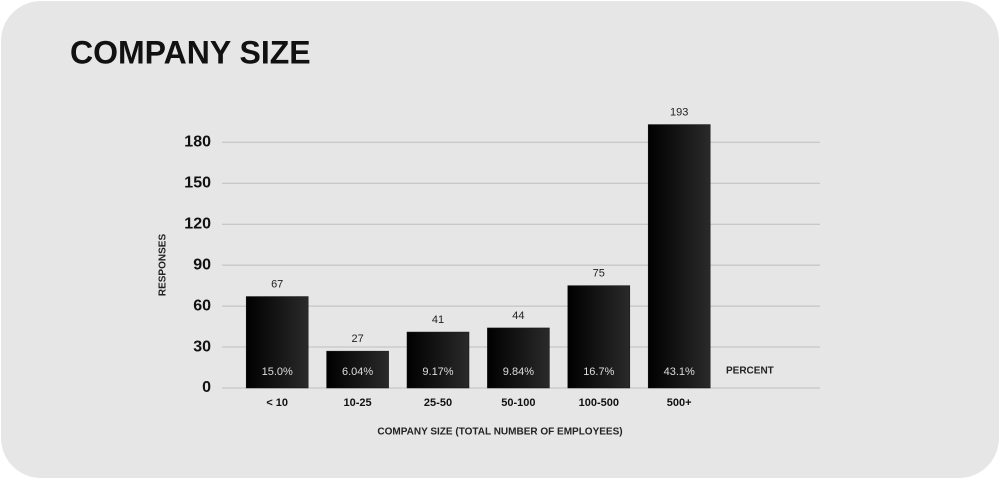  I want to click on value-label: 75, so click(599, 274).